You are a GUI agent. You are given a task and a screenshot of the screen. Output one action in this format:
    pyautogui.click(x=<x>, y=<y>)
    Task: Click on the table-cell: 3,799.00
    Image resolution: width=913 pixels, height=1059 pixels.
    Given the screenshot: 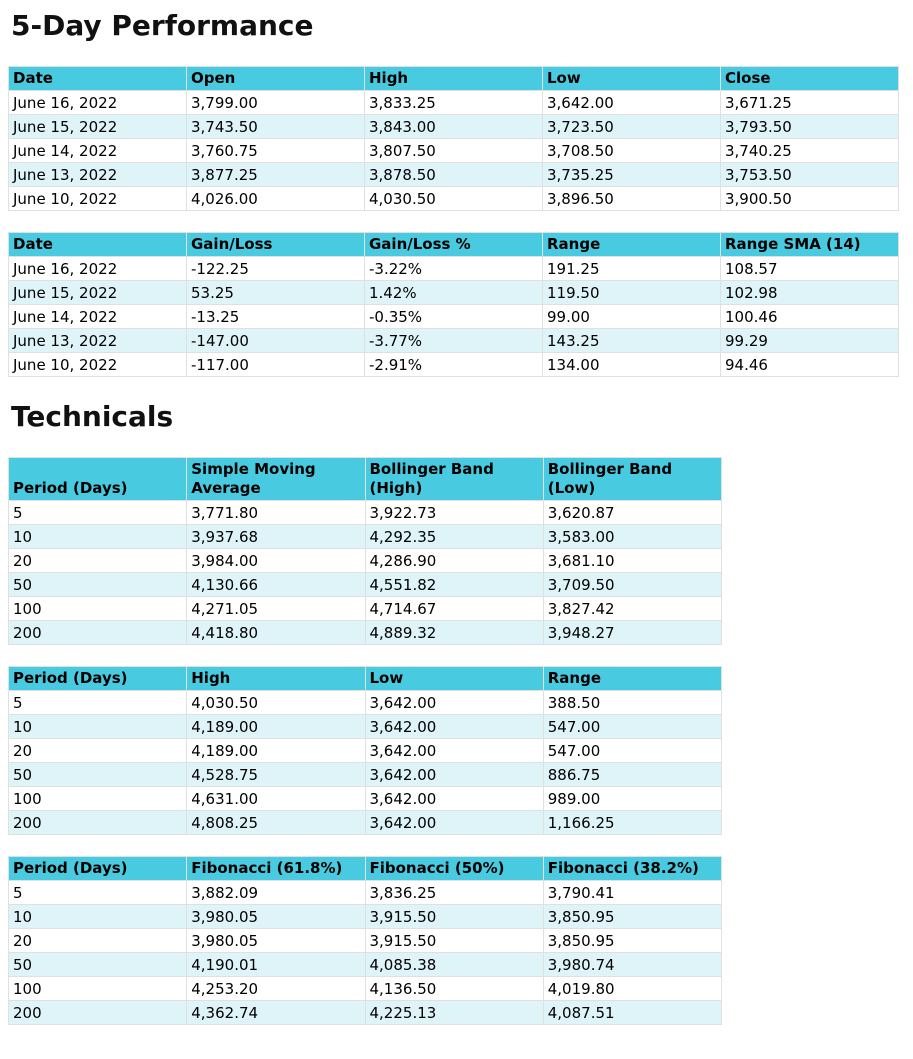 What is the action you would take?
    pyautogui.click(x=275, y=102)
    